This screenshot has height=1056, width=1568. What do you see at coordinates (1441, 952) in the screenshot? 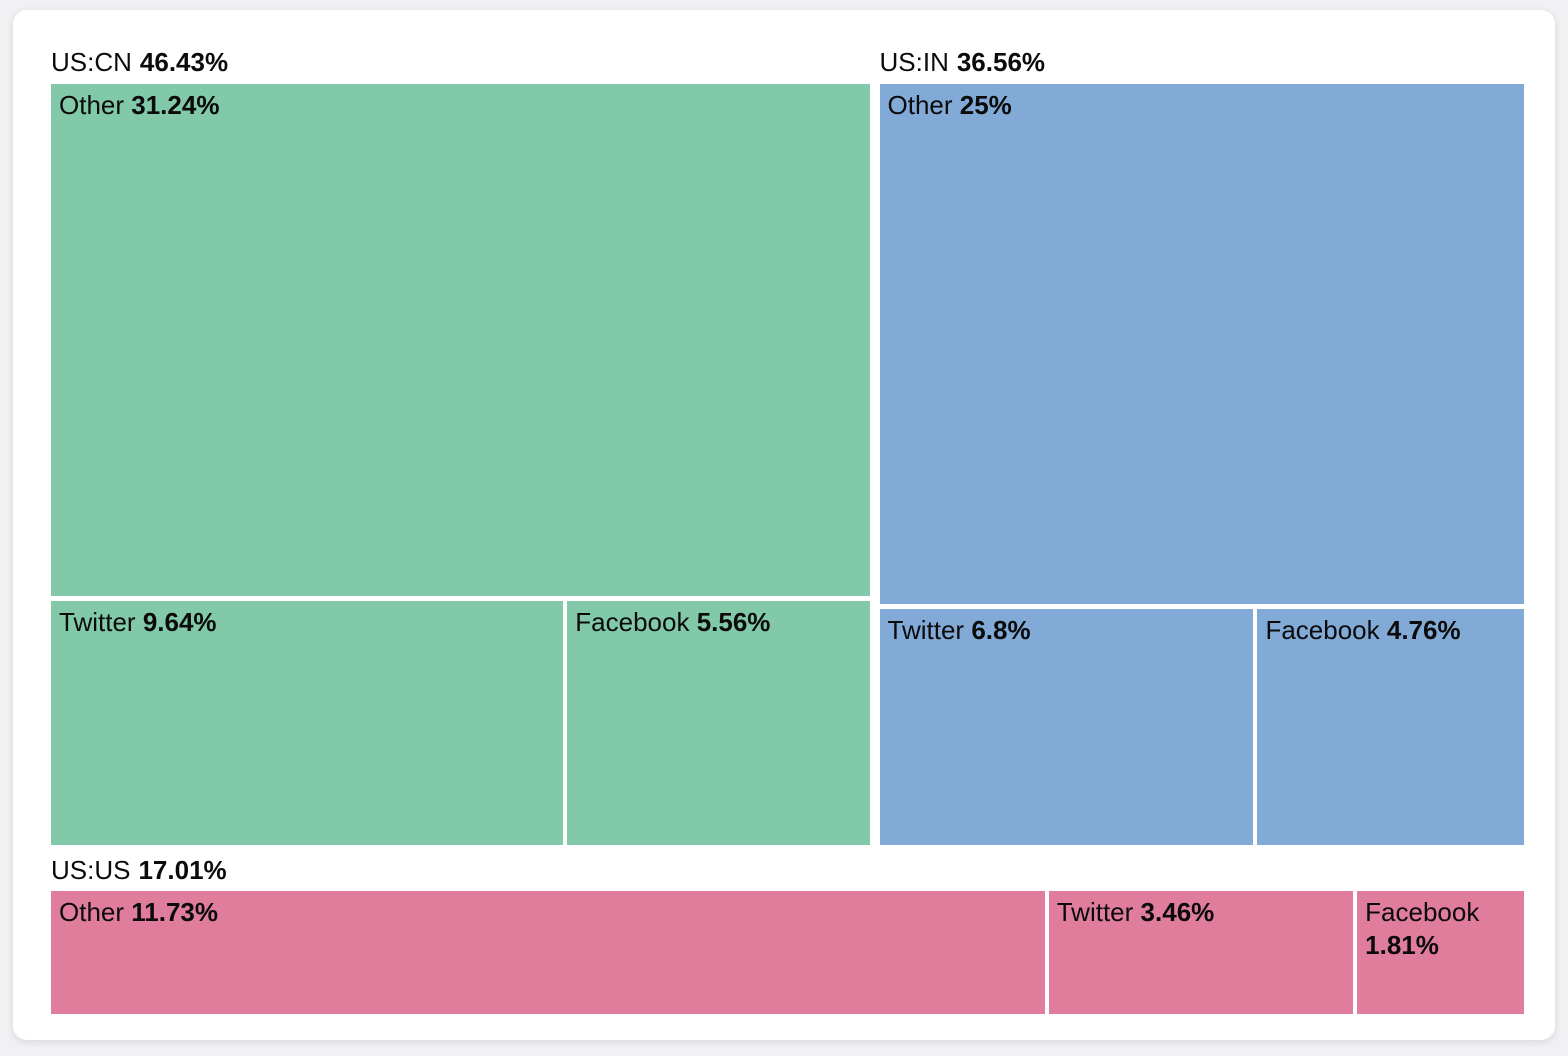
I see `treemap-cell-facebook: Facebook 1.81%` at bounding box center [1441, 952].